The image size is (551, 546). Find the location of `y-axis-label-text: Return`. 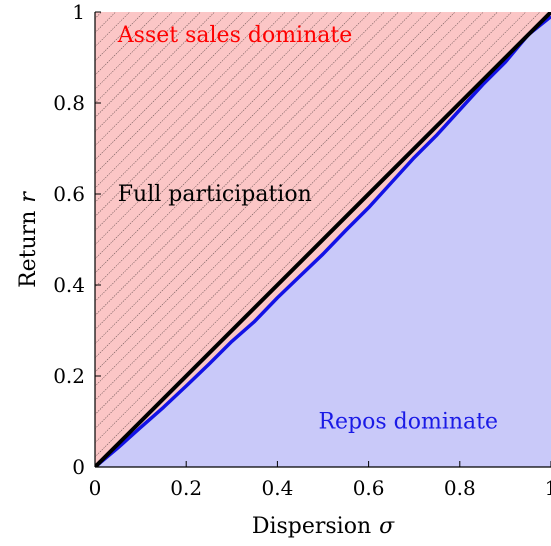

y-axis-label-text: Return is located at coordinates (28, 249).